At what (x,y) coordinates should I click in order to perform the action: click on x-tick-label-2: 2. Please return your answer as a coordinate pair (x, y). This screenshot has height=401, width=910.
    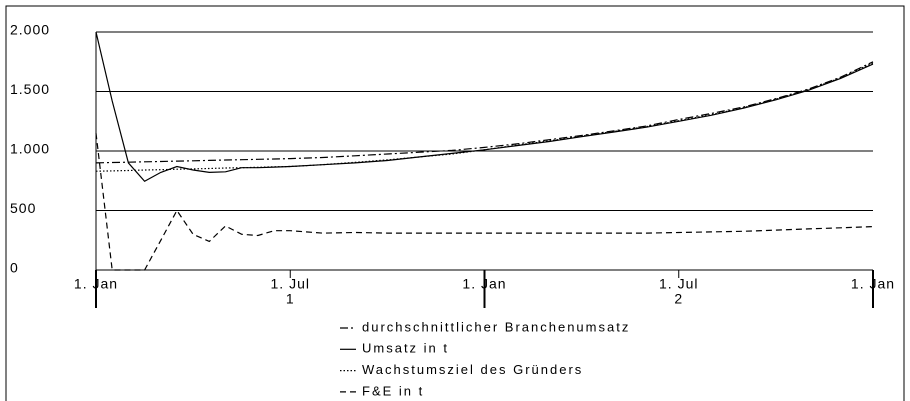
    Looking at the image, I should click on (678, 299).